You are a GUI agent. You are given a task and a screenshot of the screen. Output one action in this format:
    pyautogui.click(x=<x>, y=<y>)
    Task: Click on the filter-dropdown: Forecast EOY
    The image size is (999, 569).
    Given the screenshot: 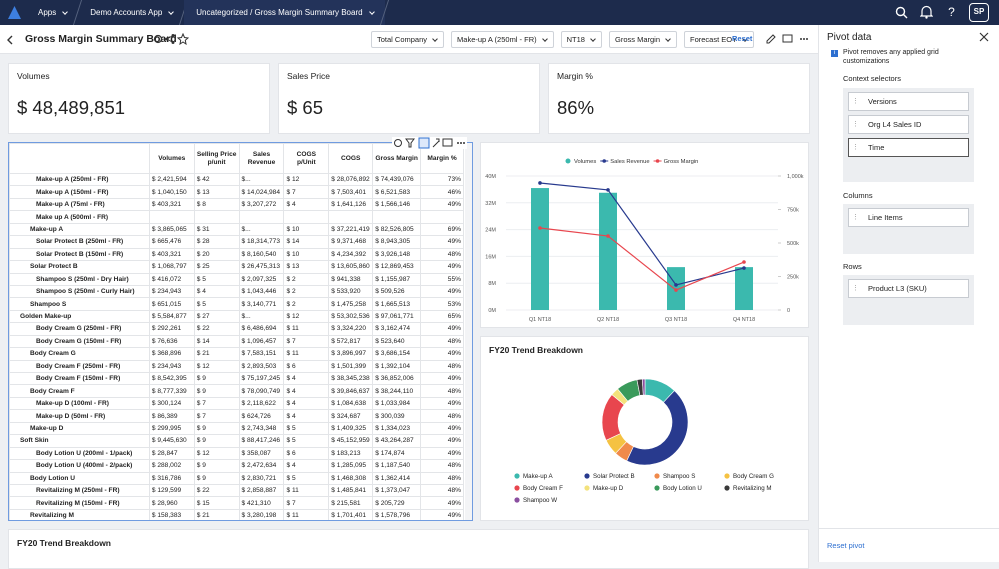 What is the action you would take?
    pyautogui.click(x=719, y=39)
    